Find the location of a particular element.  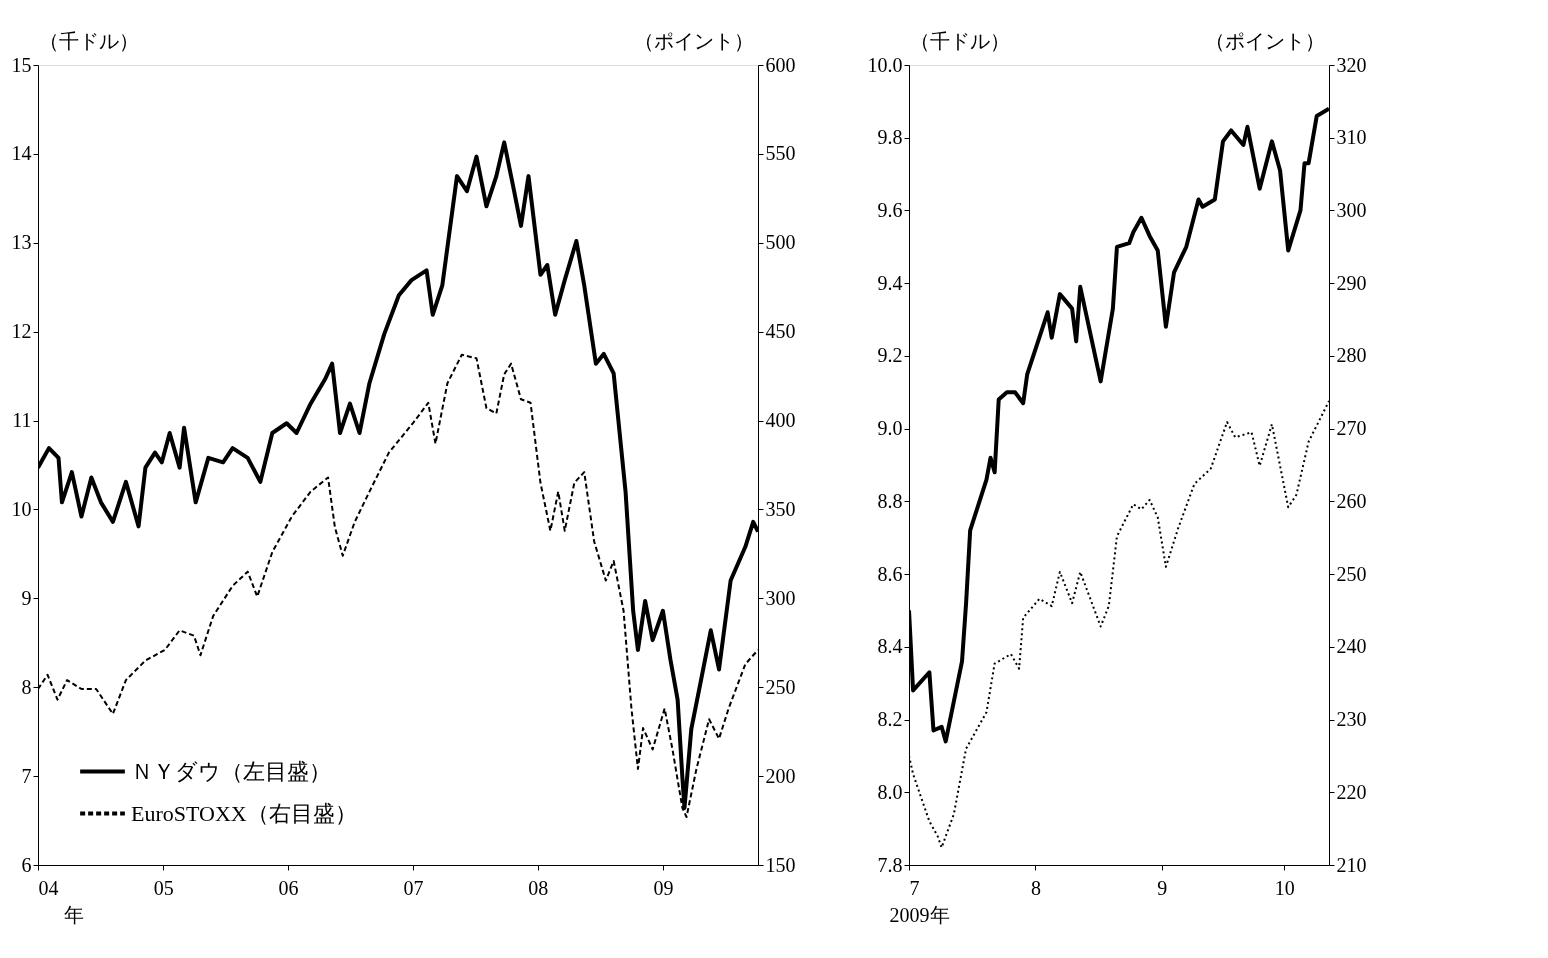

legend-label: ＮＹダウ（左目盛） is located at coordinates (231, 771).